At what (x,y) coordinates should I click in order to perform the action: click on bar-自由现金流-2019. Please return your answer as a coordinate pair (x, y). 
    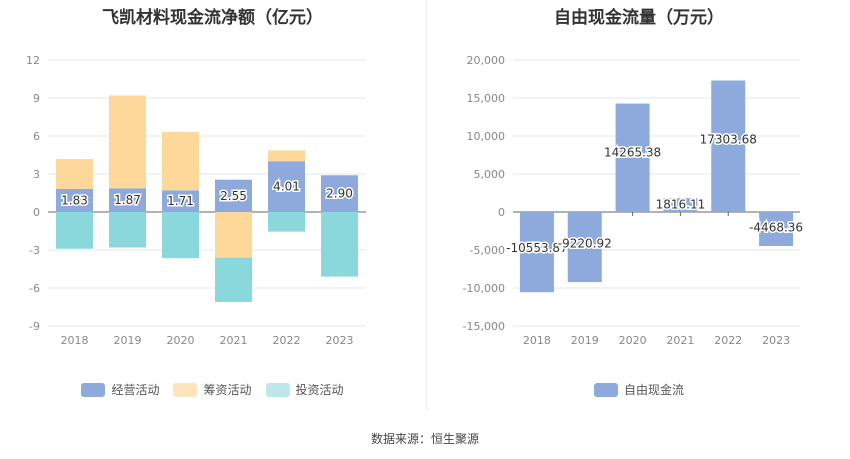
    Looking at the image, I should click on (584, 247).